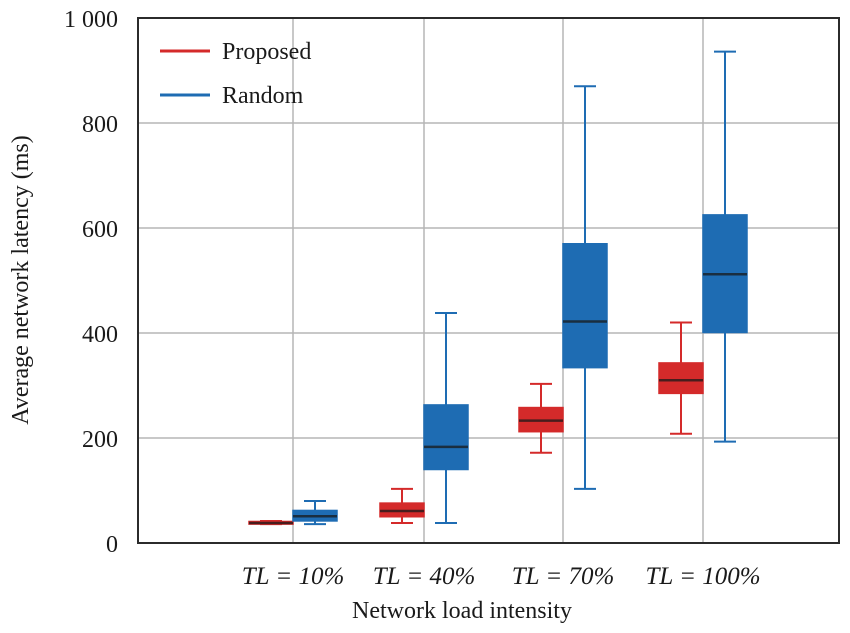 The width and height of the screenshot is (850, 633). What do you see at coordinates (91, 282) in the screenshot?
I see `y-tick-layer: 0 200 400 600 800 1 000` at bounding box center [91, 282].